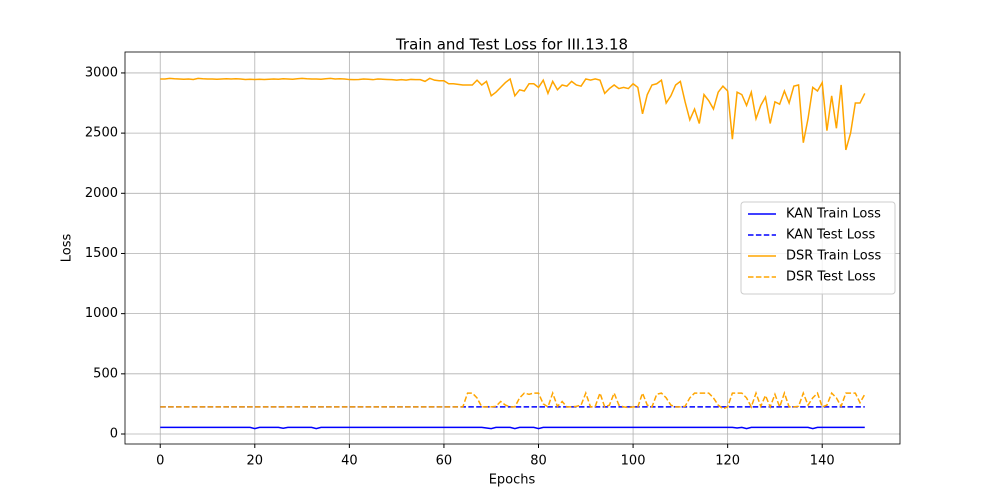 The height and width of the screenshot is (504, 1000). What do you see at coordinates (727, 461) in the screenshot?
I see `x-tick-label: 120` at bounding box center [727, 461].